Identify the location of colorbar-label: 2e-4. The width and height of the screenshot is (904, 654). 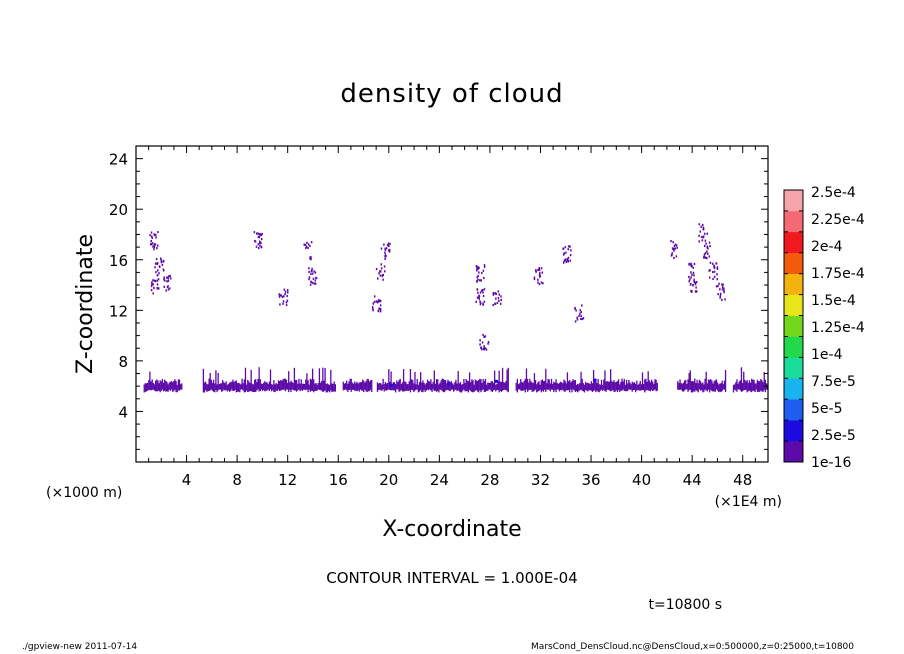
(827, 247).